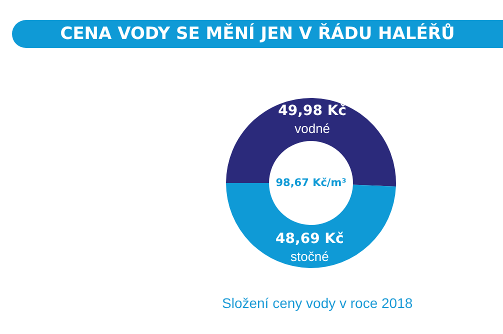 This screenshot has width=503, height=334. Describe the element at coordinates (311, 183) in the screenshot. I see `text: 98,67 Kč/m³` at that location.